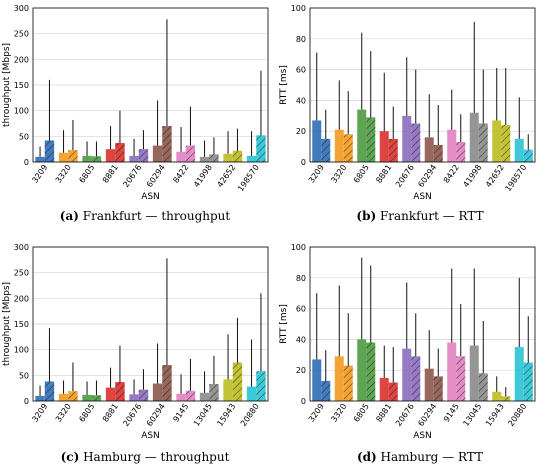 The height and width of the screenshot is (469, 550). What do you see at coordinates (248, 178) in the screenshot?
I see `x-tick-label: 198570` at bounding box center [248, 178].